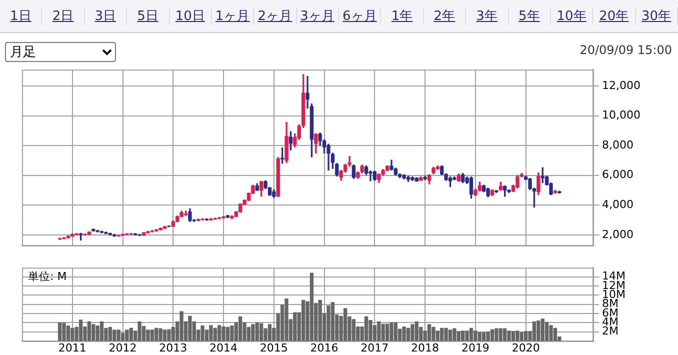  What do you see at coordinates (122, 347) in the screenshot?
I see `x-tick-label: 2012` at bounding box center [122, 347].